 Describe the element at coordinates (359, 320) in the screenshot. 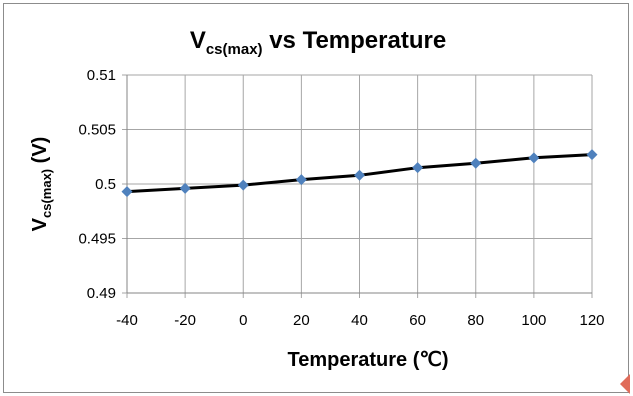

I see `x-tick-label: 40` at that location.